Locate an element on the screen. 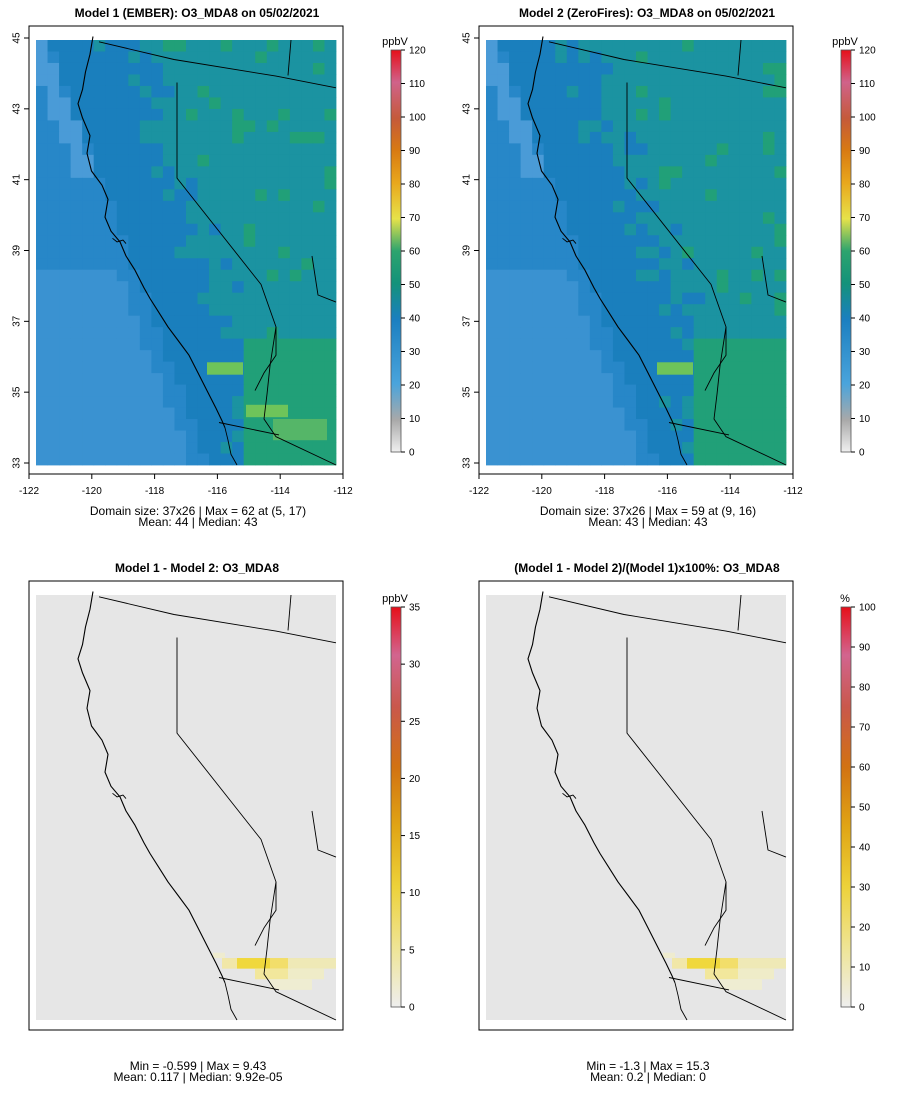 The height and width of the screenshot is (1110, 900). x-tick-label: -122 is located at coordinates (479, 491).